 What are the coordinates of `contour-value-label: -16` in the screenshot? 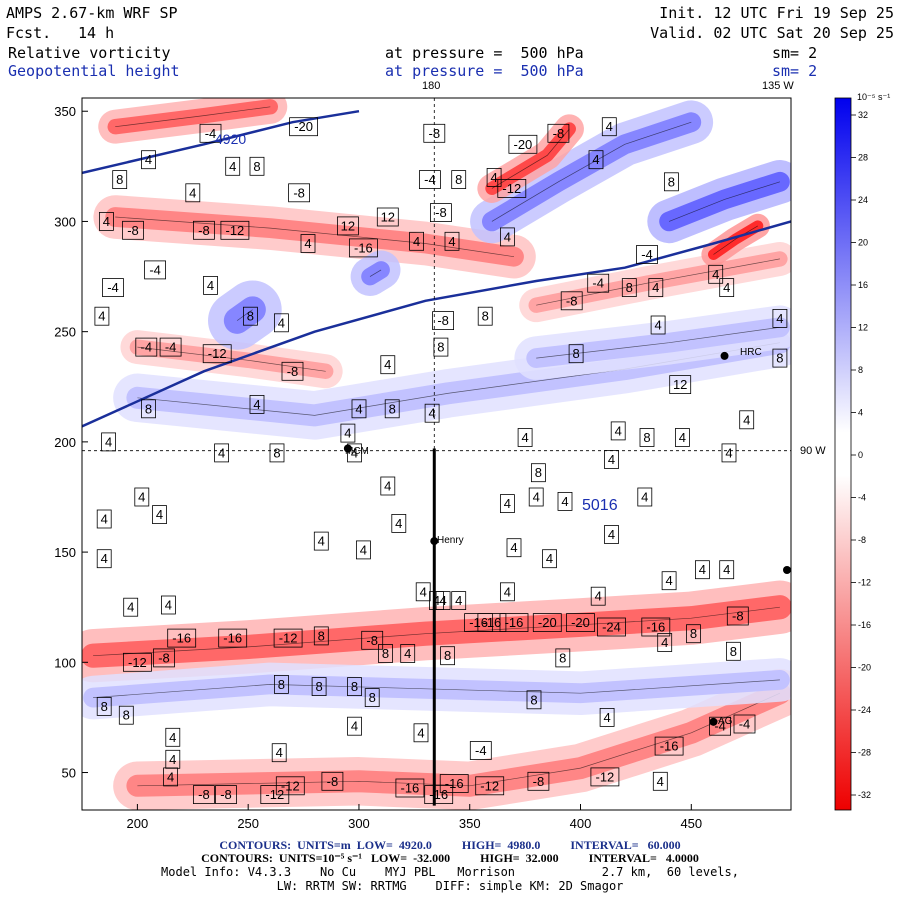 It's located at (514, 622).